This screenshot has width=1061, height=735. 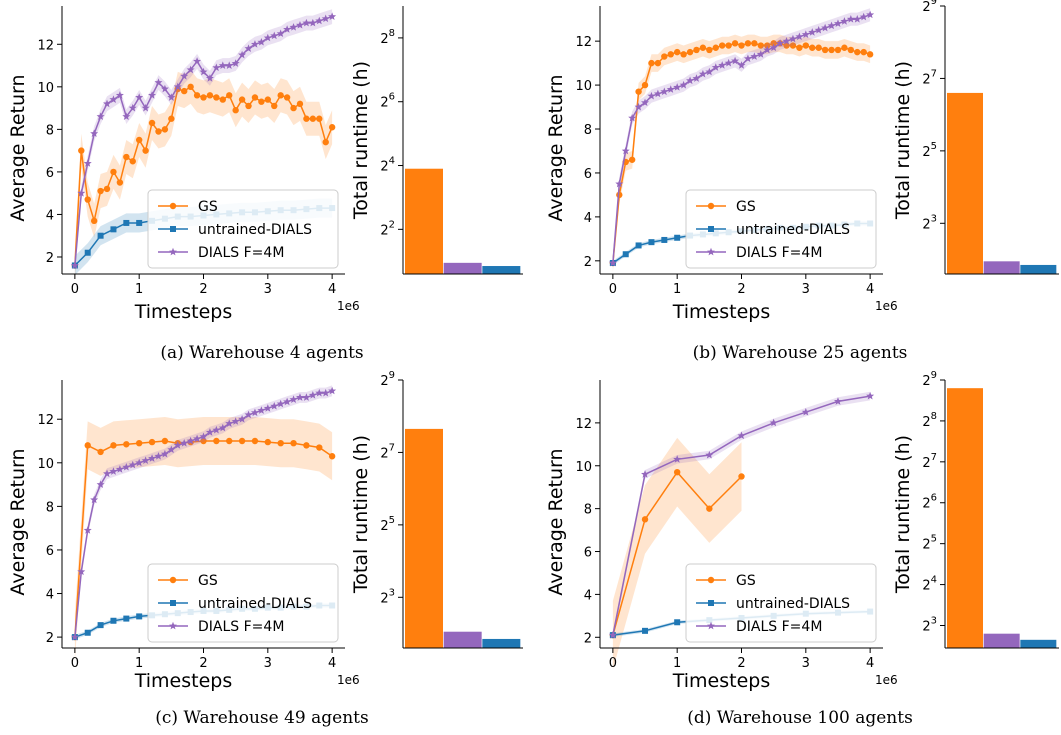 I want to click on runtime-bar-chart: 23 24 25 26 27 28 29 Total runtime (h), so click(x=975, y=509).